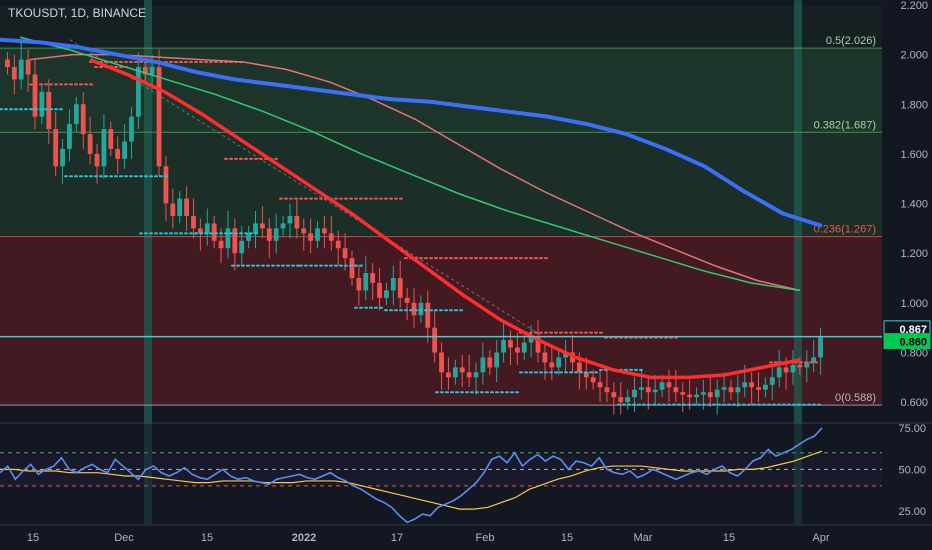 The width and height of the screenshot is (932, 550). I want to click on x-tick-label: Apr, so click(820, 538).